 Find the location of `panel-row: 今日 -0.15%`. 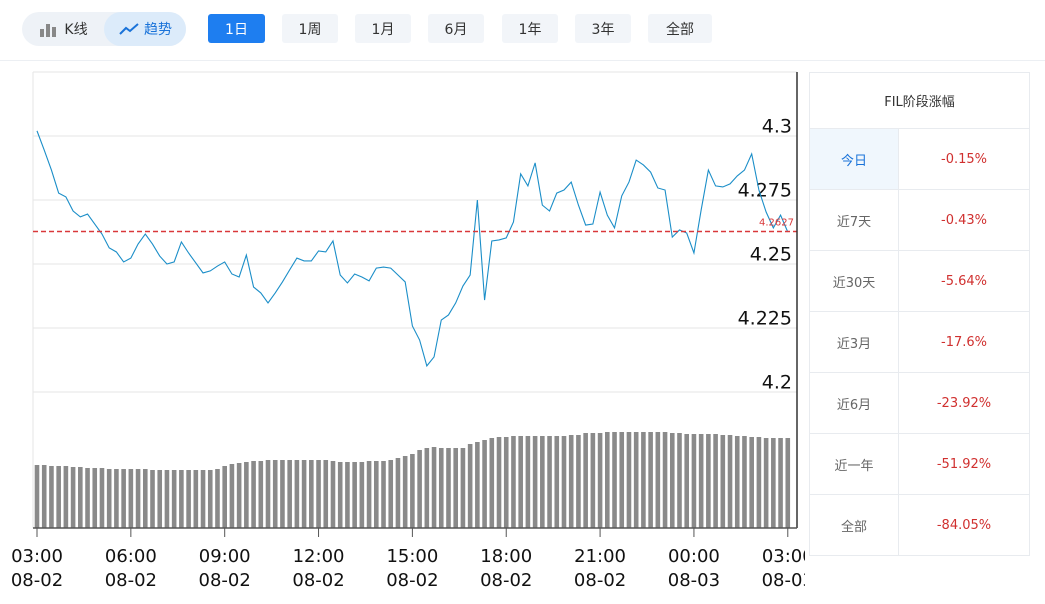

panel-row: 今日 -0.15% is located at coordinates (919, 159).